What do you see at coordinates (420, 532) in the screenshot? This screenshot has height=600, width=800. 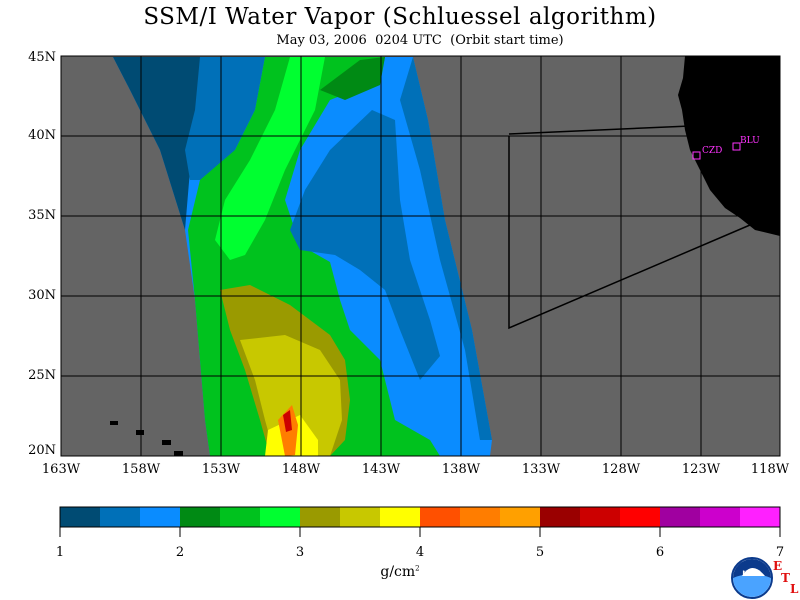 I see `colorbar-ticks` at bounding box center [420, 532].